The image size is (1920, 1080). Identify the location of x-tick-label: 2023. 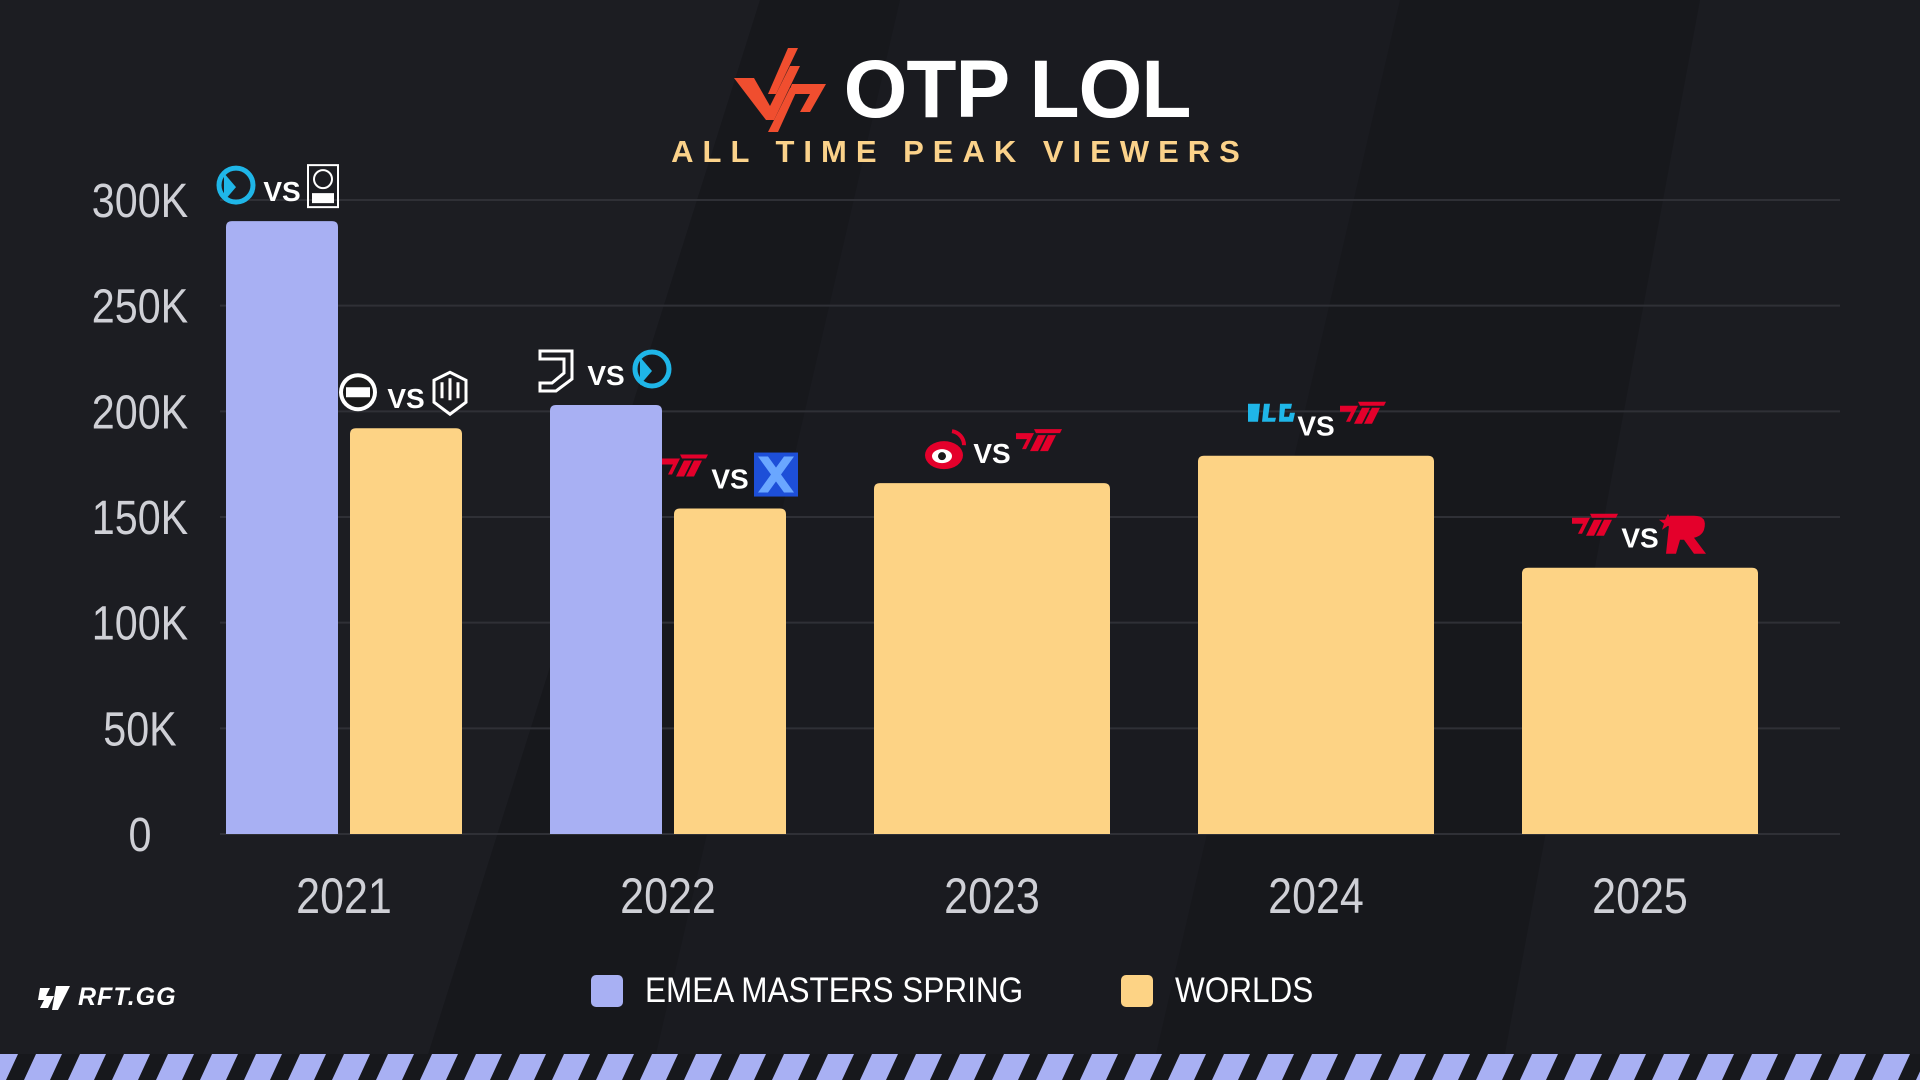
(992, 896).